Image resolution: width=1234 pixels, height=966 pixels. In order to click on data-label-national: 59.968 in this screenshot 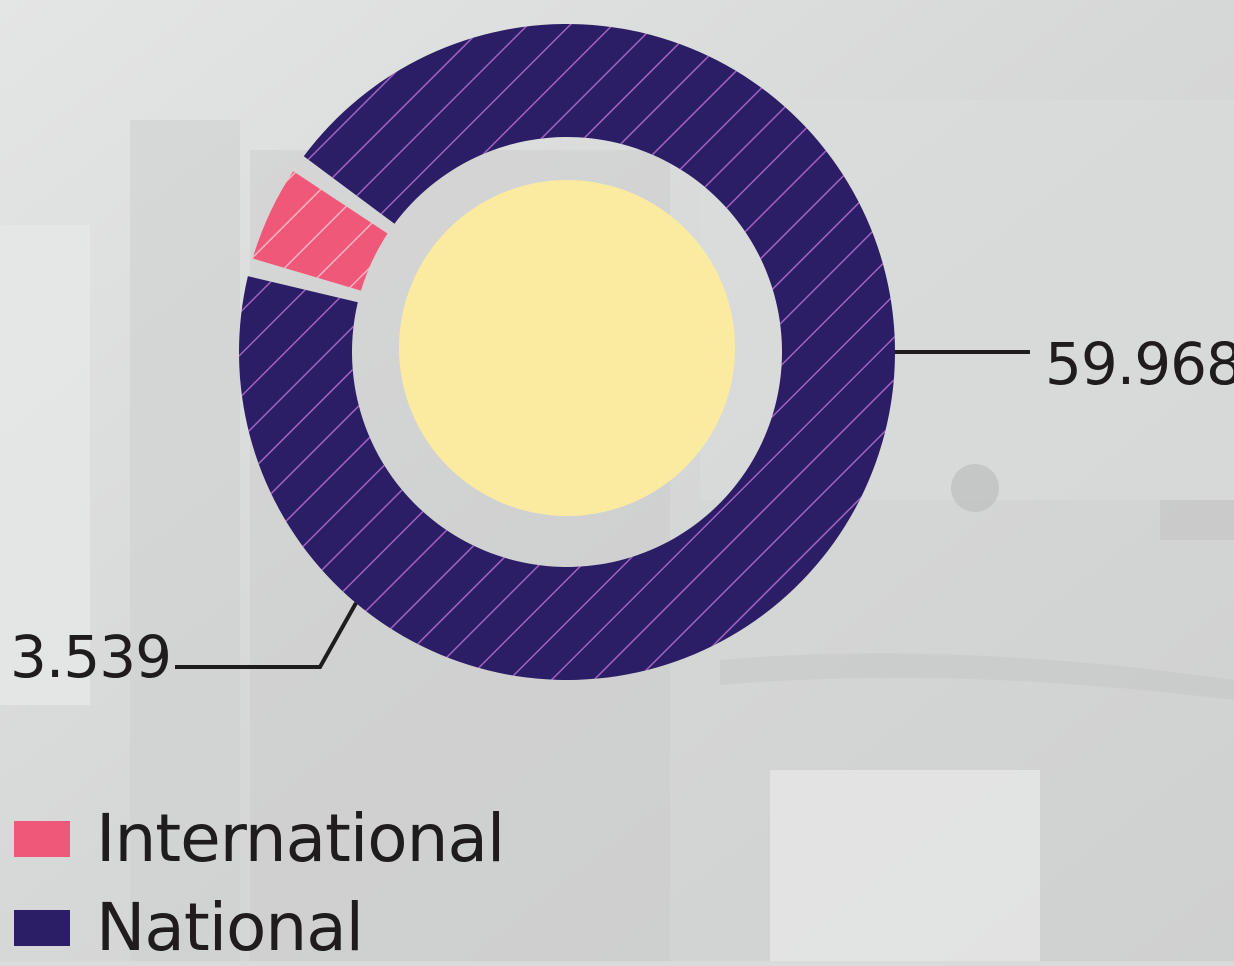, I will do `click(1139, 364)`.